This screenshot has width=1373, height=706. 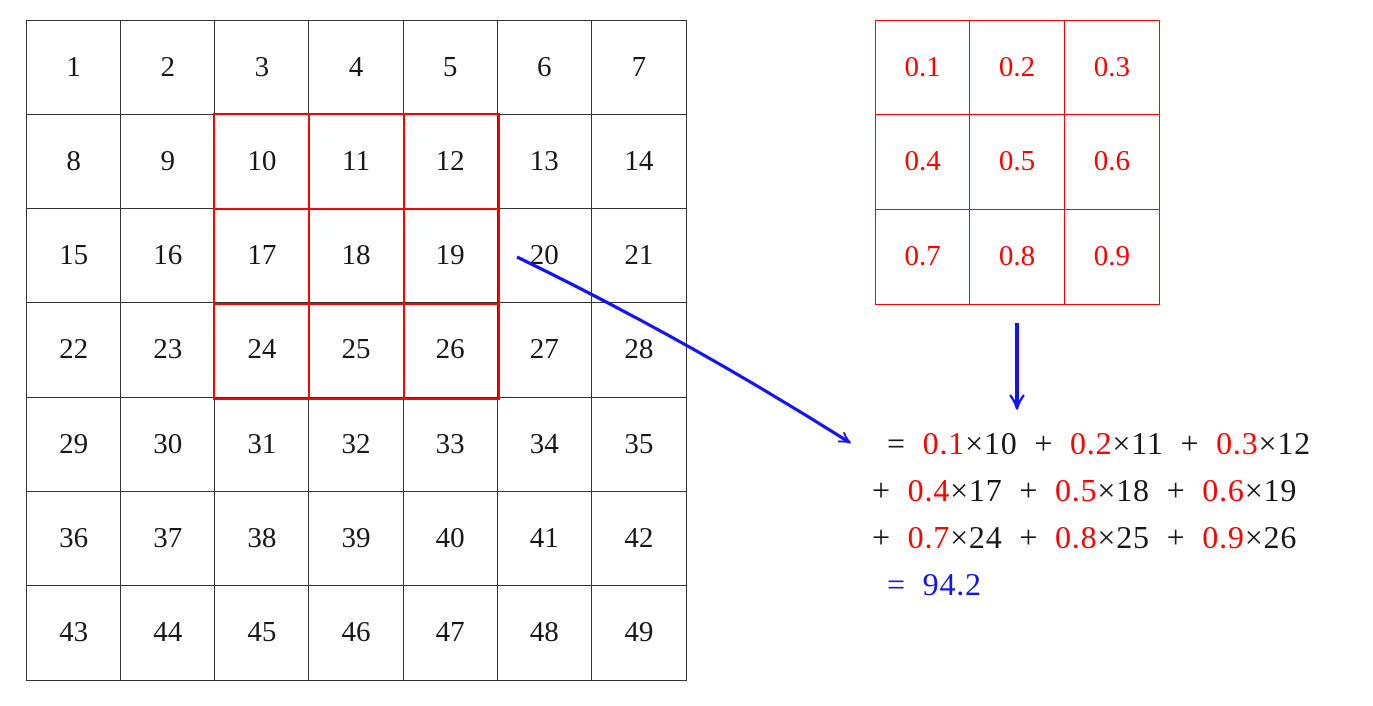 I want to click on kernel-cell: 0.8, so click(x=1017, y=256).